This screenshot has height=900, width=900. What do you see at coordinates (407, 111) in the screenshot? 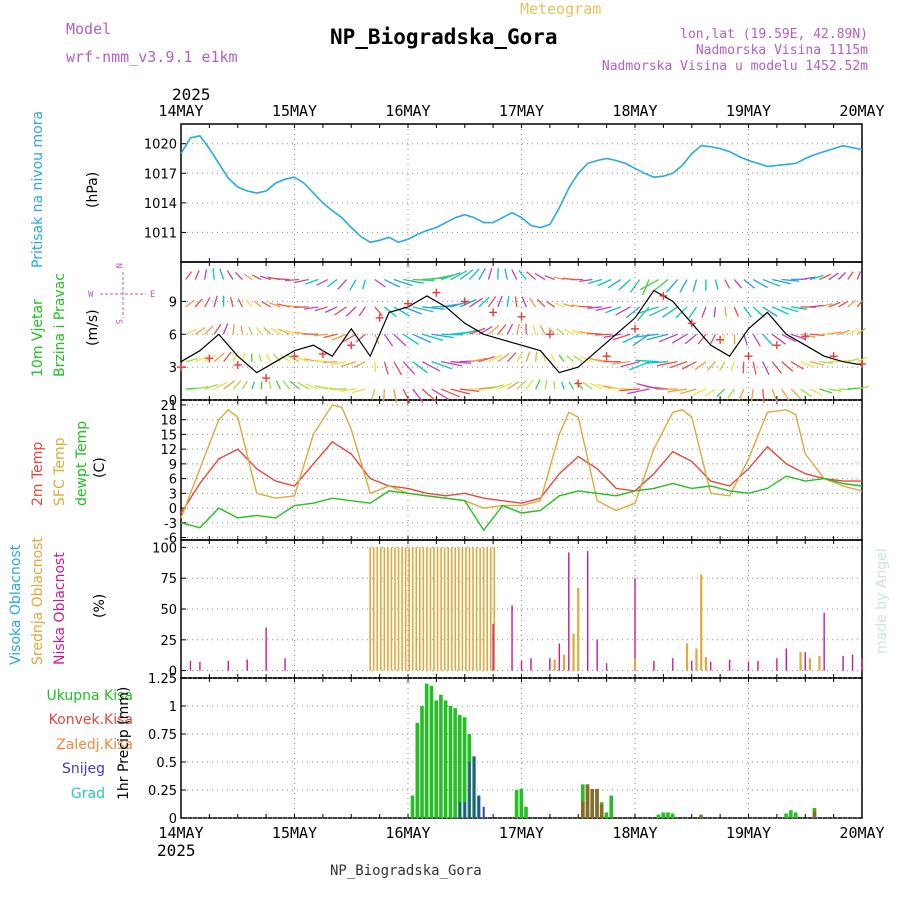
I see `x-date-label-top: 16MAY` at bounding box center [407, 111].